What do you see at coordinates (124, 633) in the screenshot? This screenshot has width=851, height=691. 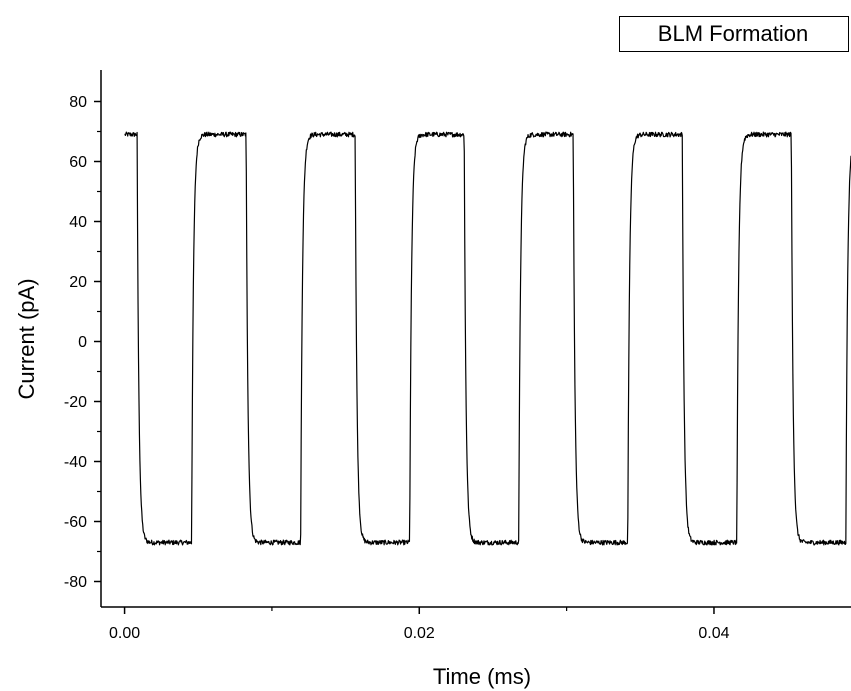 I see `x-tick-label: 0.00` at bounding box center [124, 633].